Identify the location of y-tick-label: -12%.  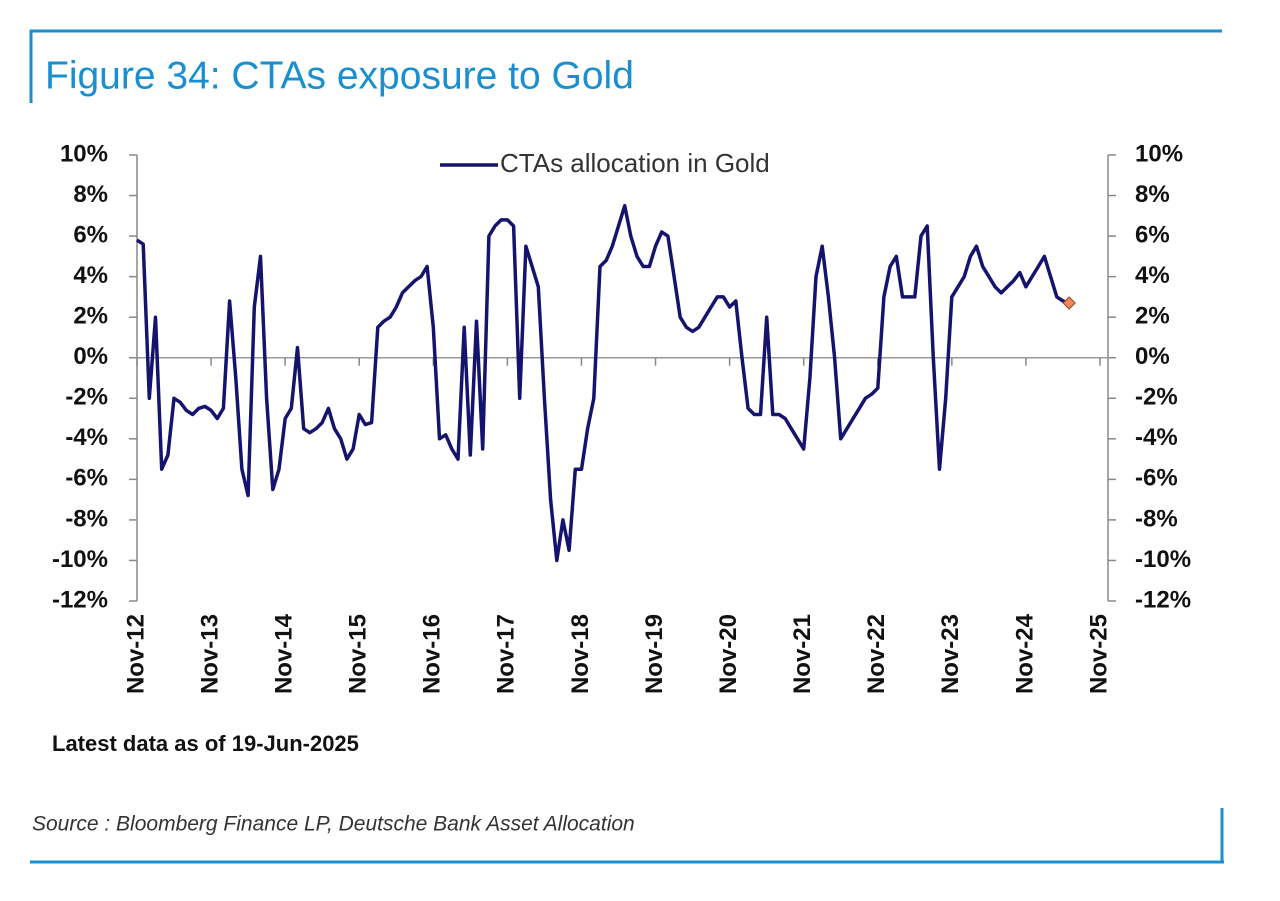
(80, 599).